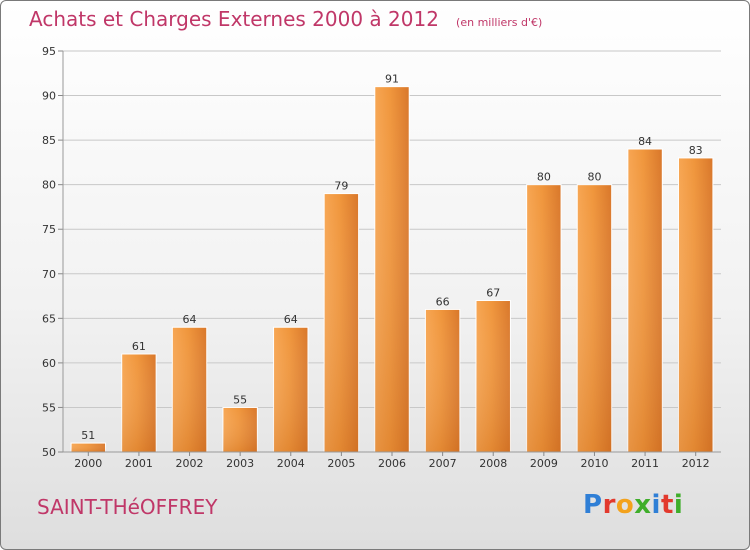 The image size is (750, 550). Describe the element at coordinates (392, 463) in the screenshot. I see `x-tick-label-2006: 2006` at that location.